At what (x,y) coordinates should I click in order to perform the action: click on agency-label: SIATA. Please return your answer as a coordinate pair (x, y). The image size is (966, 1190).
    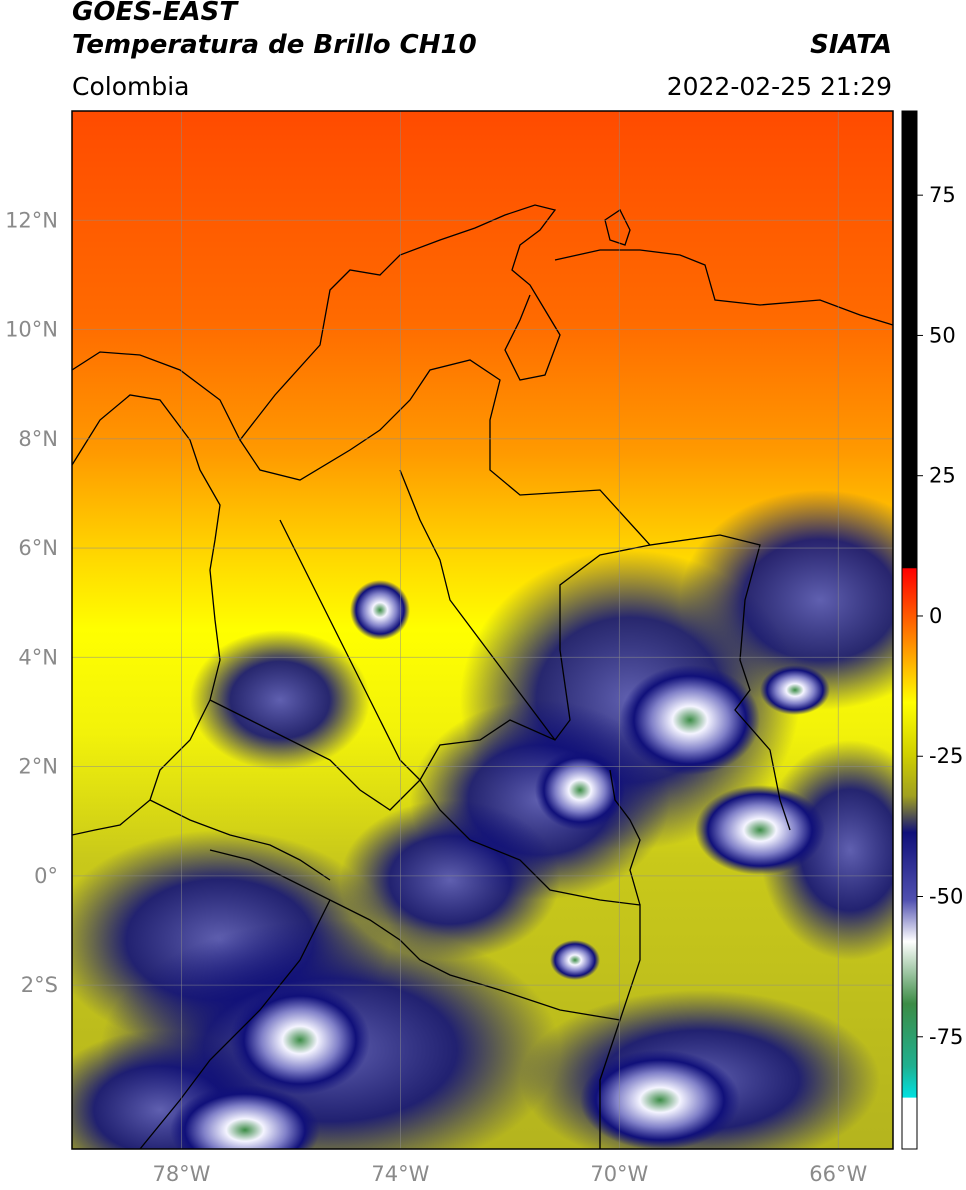
    Looking at the image, I should click on (851, 45).